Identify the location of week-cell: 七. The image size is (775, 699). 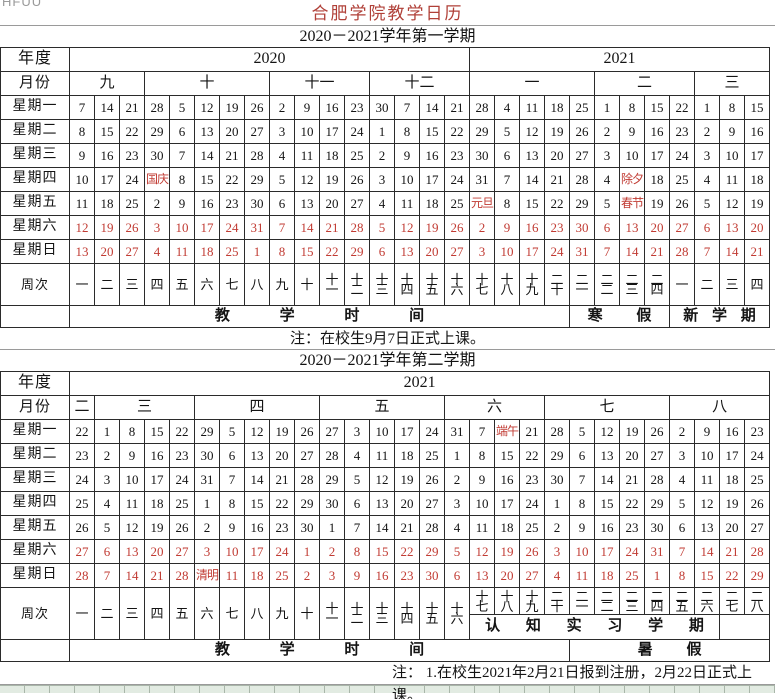
(232, 613).